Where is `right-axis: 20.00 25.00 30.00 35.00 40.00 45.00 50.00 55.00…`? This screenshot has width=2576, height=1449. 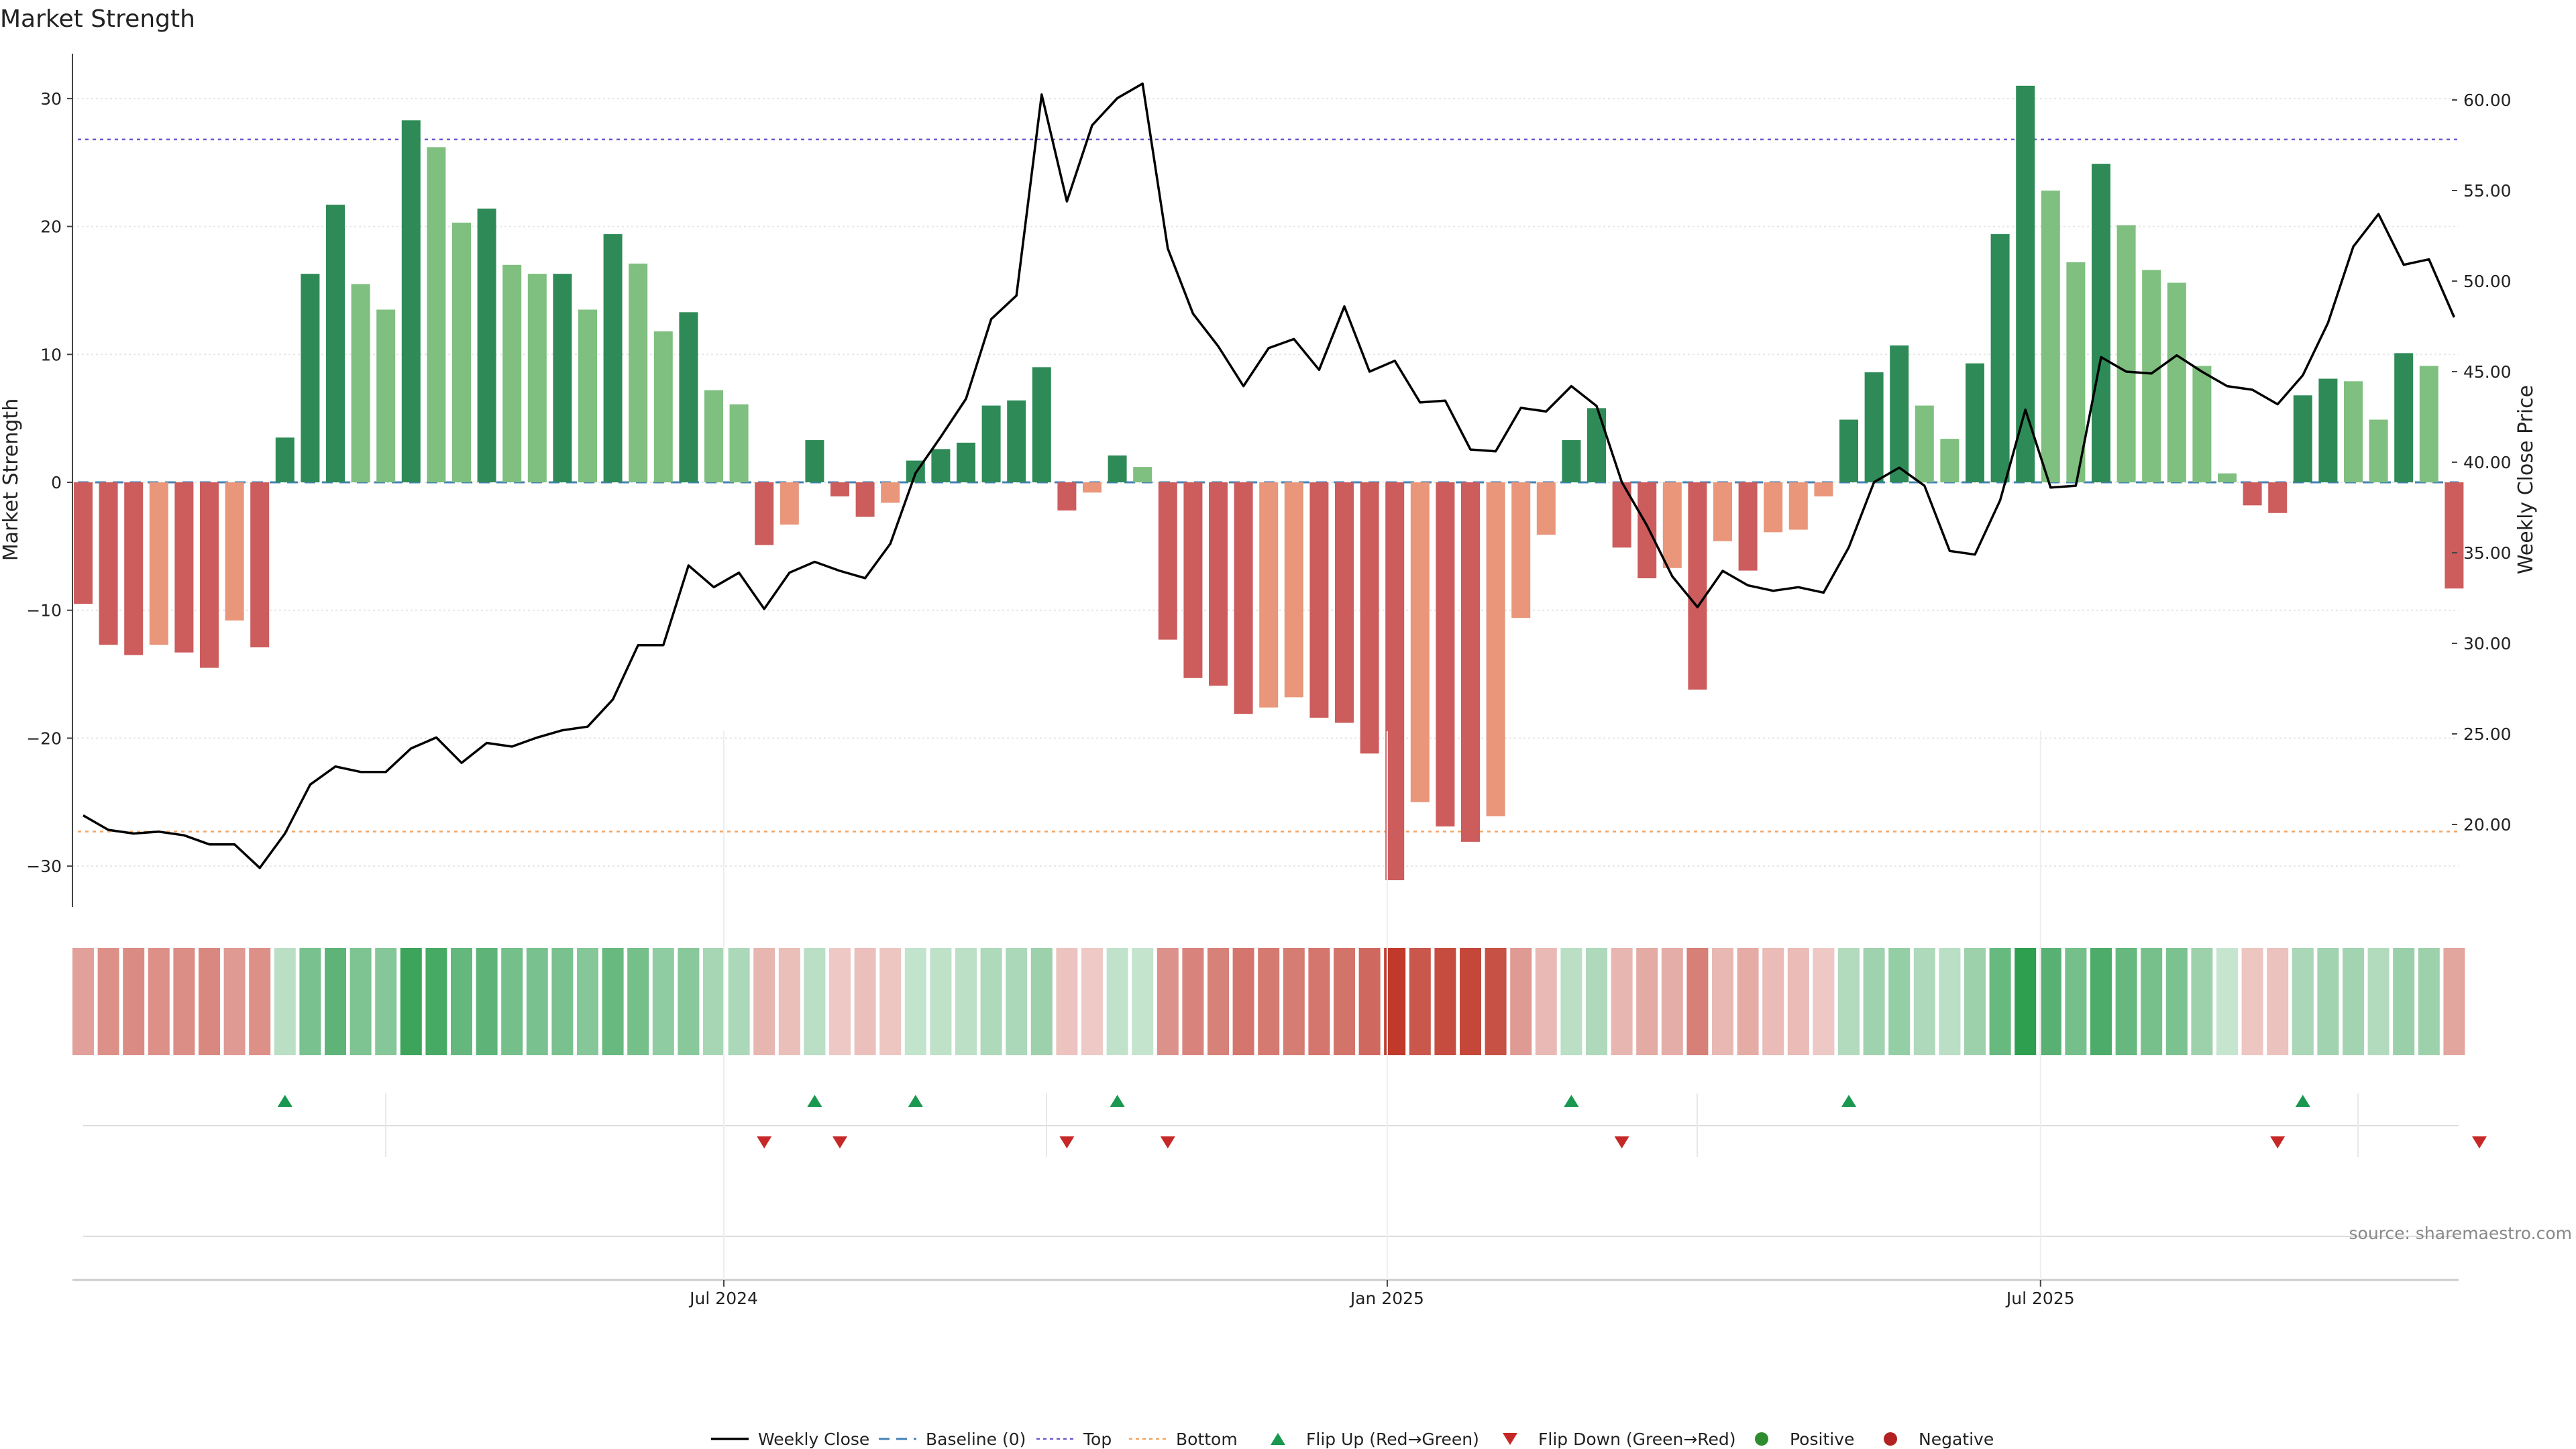
right-axis: 20.00 25.00 30.00 35.00 40.00 45.00 50.00 55.00… is located at coordinates (2482, 463).